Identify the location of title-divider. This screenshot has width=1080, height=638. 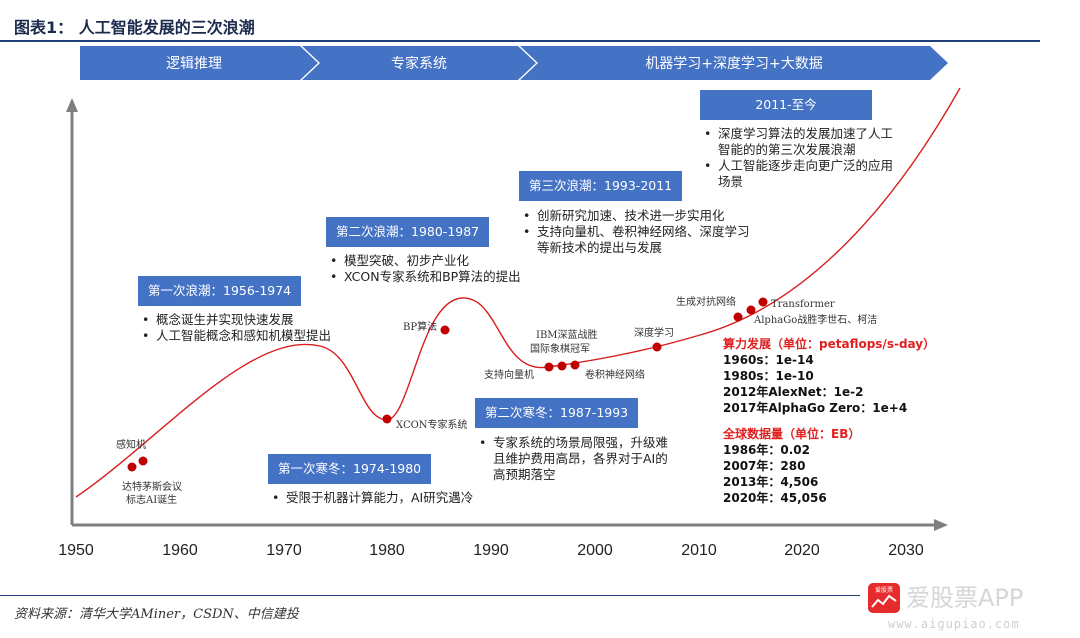
(520, 41).